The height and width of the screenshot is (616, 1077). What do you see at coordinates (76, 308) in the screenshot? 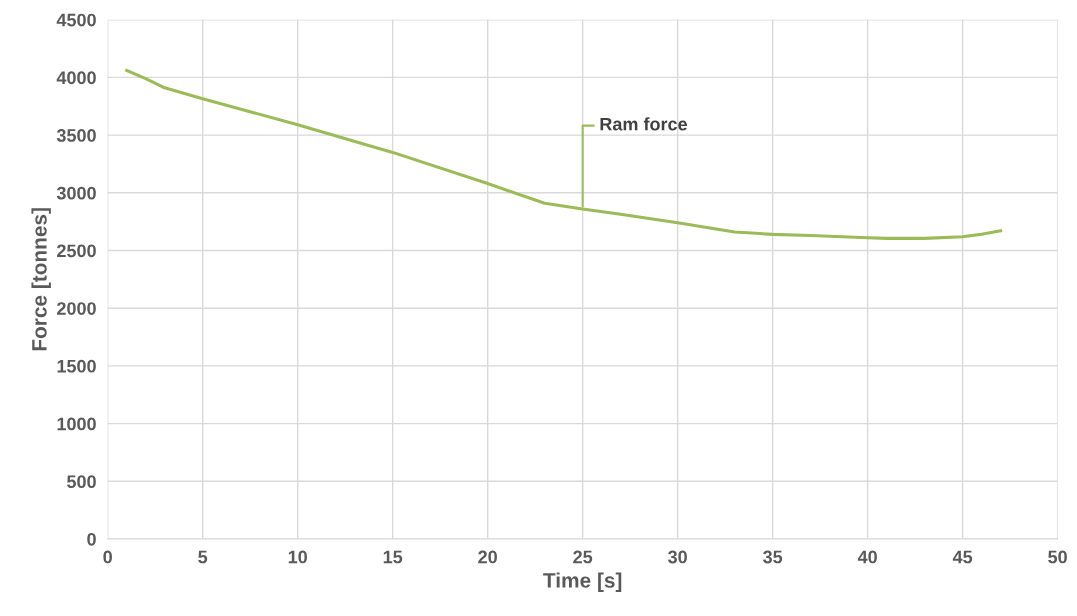
I see `y-tick-label: 2000` at bounding box center [76, 308].